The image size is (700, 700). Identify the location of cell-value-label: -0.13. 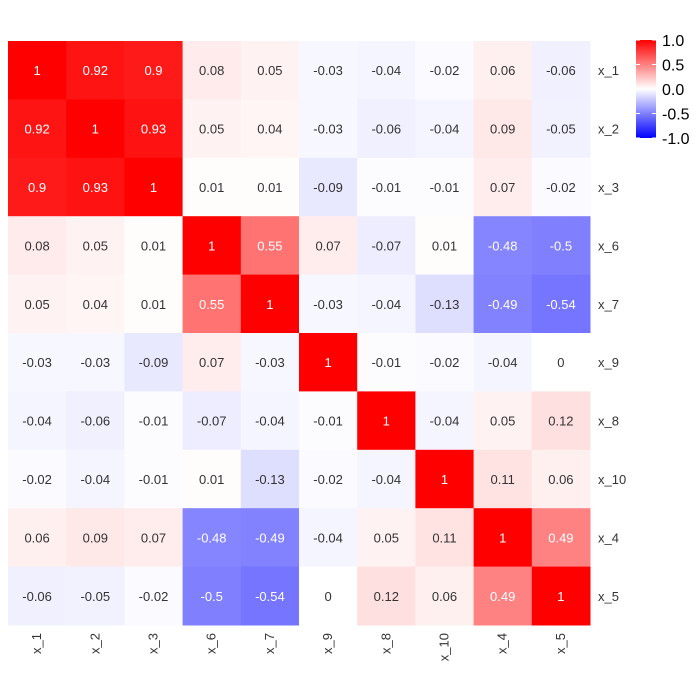
(270, 479).